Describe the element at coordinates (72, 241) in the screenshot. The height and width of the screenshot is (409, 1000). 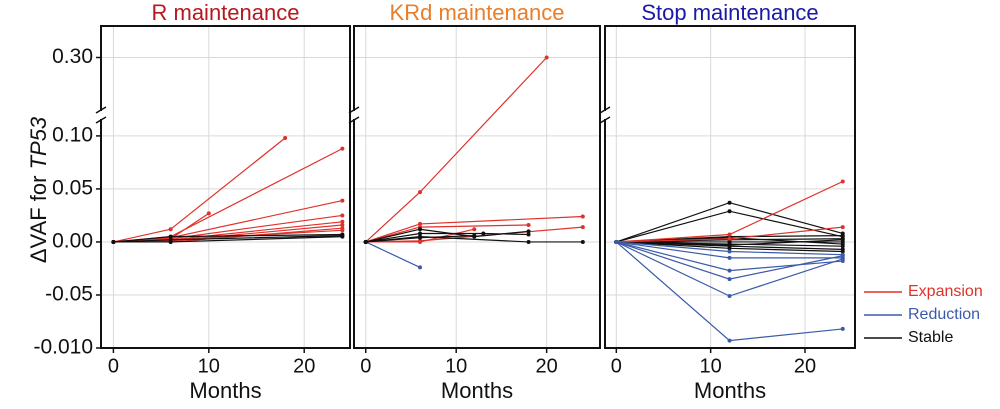
I see `y-tick-label: 0.00` at that location.